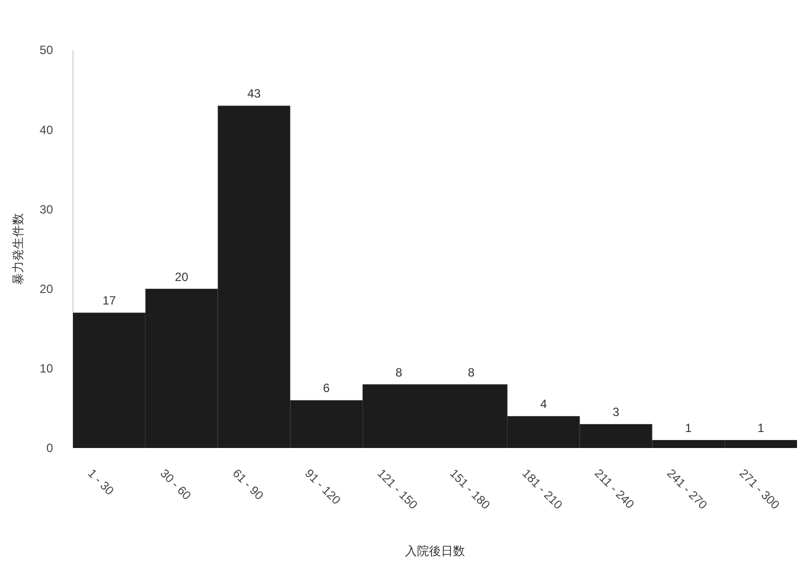 This screenshot has width=811, height=565. I want to click on x-tick-label: 271 - 300, so click(759, 489).